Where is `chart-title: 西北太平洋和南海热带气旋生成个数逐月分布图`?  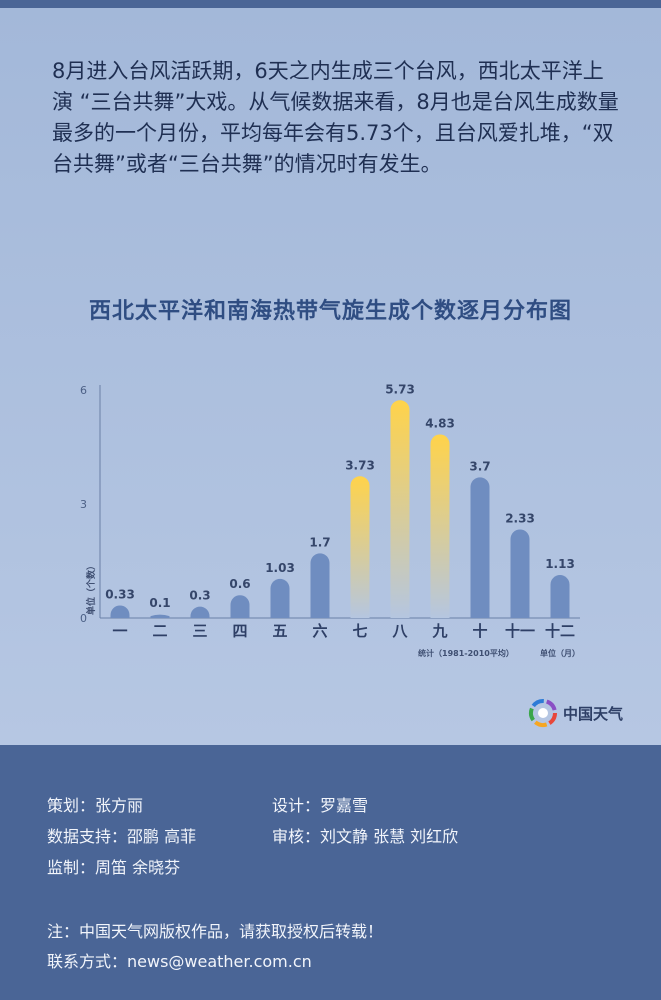 chart-title: 西北太平洋和南海热带气旋生成个数逐月分布图 is located at coordinates (330, 311).